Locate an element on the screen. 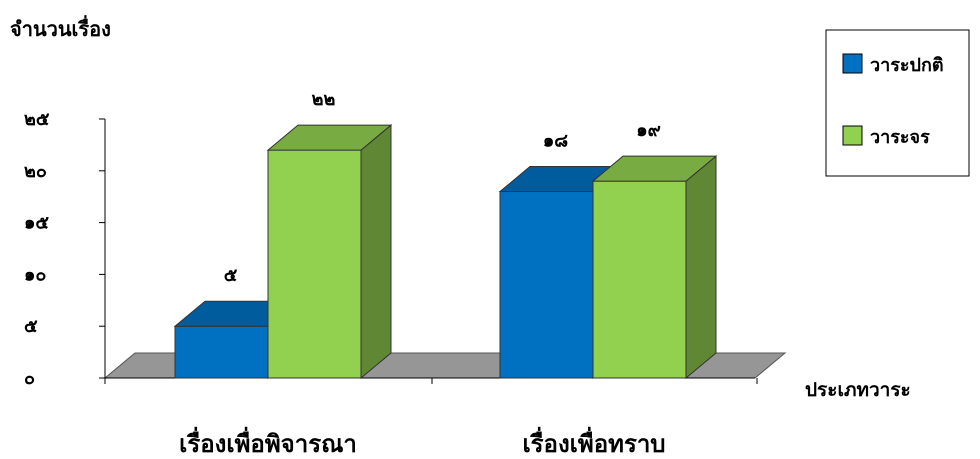 Image resolution: width=980 pixels, height=459 pixels. y-tick-label-4: ๒๐ is located at coordinates (35, 171).